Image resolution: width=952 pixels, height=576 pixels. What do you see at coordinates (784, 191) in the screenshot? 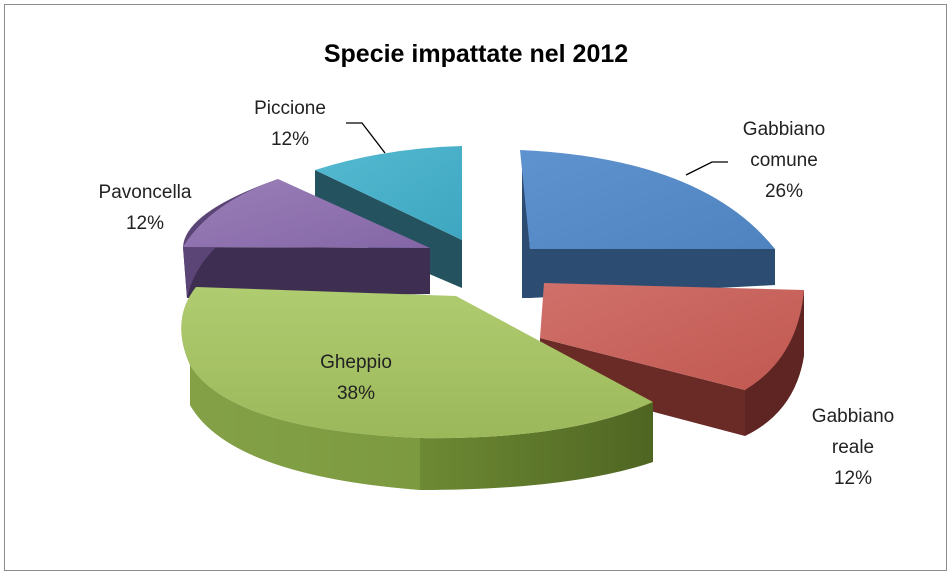
I see `data-label-gabbiano-comune: 26%` at bounding box center [784, 191].